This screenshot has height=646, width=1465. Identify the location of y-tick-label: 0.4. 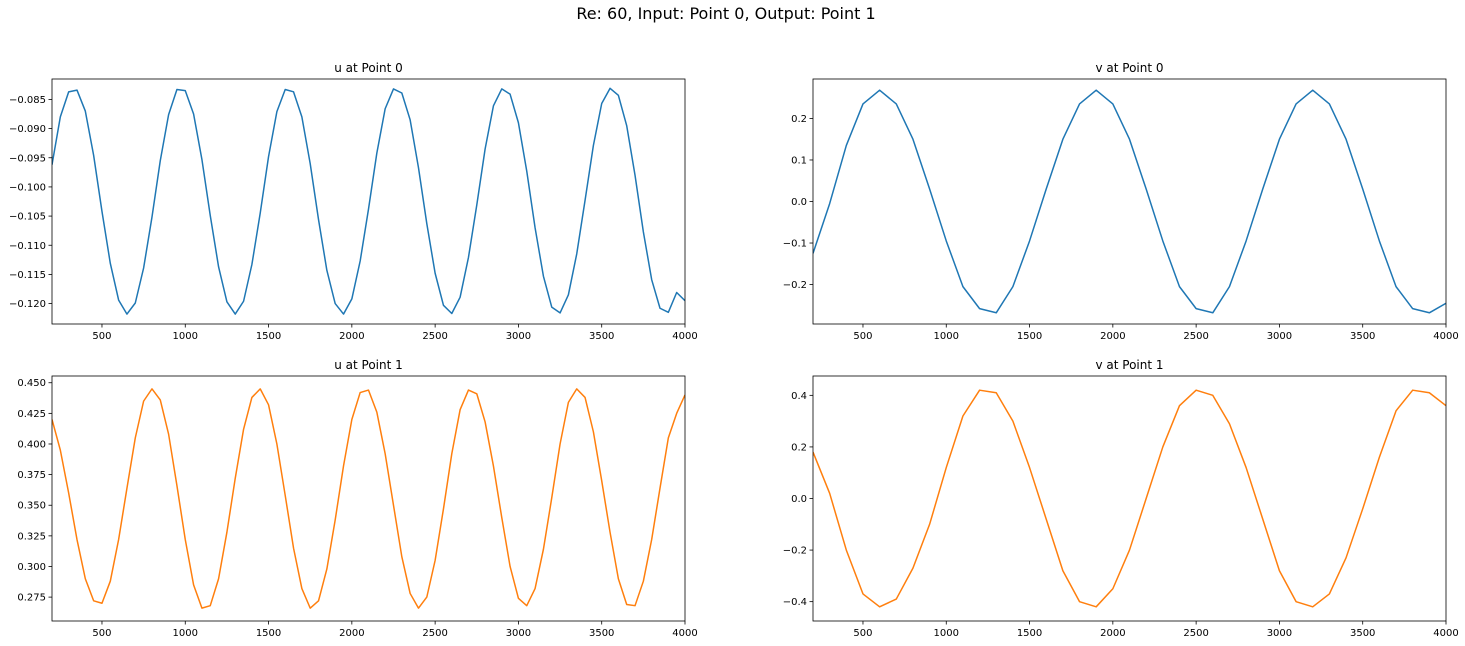
(799, 396).